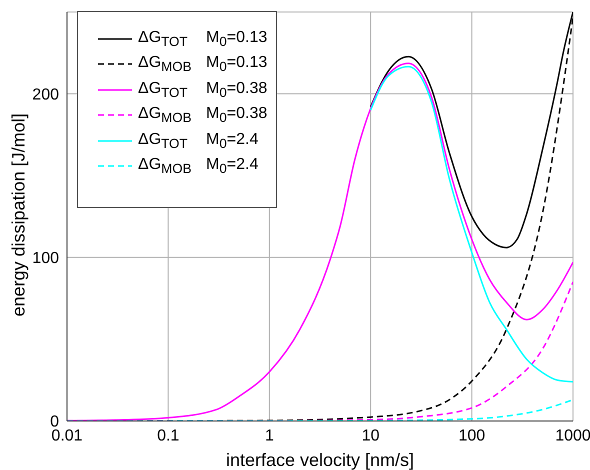 This screenshot has height=470, width=590. I want to click on y-tick-label: 200, so click(46, 95).